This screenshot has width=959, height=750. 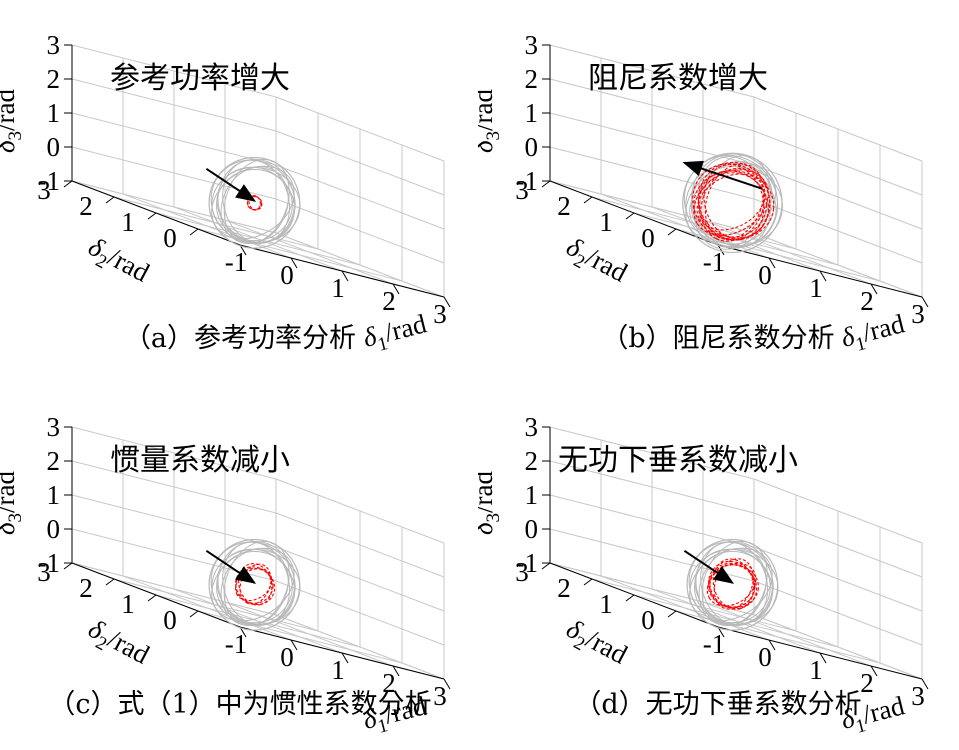 I want to click on trajectory-outer, so click(x=732, y=203).